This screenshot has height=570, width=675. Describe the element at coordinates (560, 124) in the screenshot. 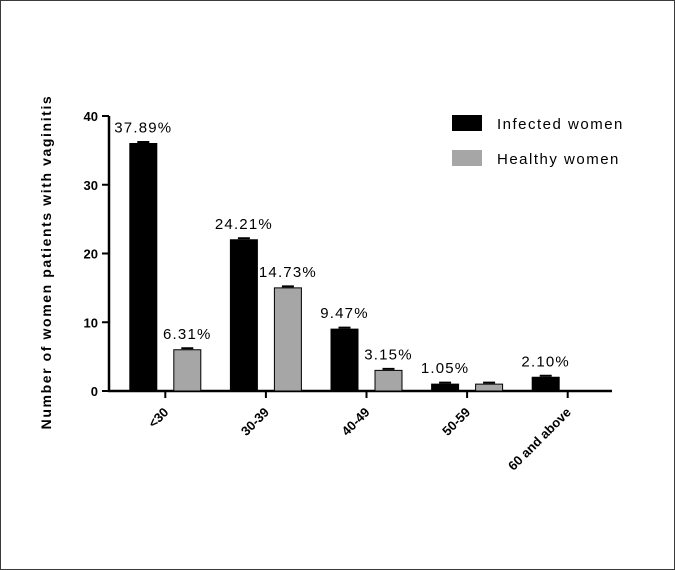

I see `legend-label: Infected women` at that location.